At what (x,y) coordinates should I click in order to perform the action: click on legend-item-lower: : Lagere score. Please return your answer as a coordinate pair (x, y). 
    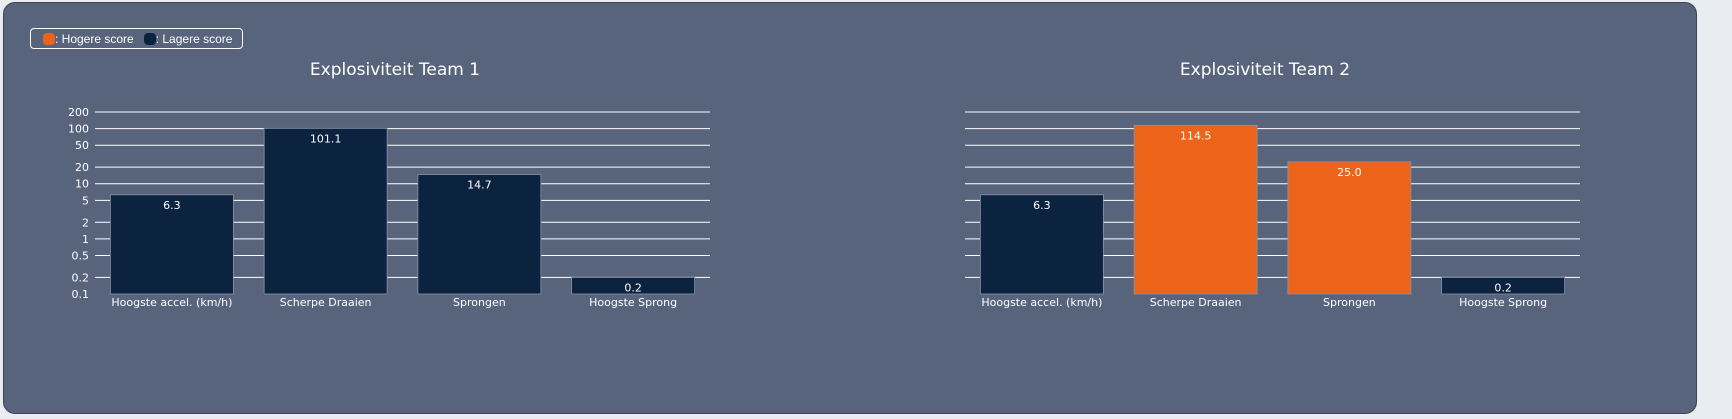
    Looking at the image, I should click on (188, 38).